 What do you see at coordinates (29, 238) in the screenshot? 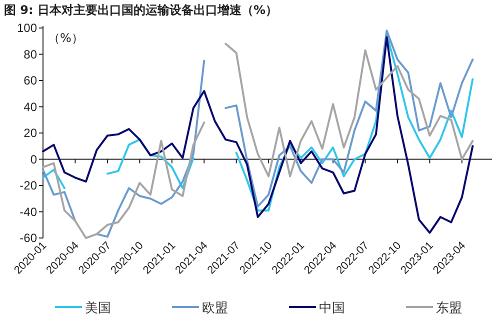
I see `y-tick-label: -60` at bounding box center [29, 238].